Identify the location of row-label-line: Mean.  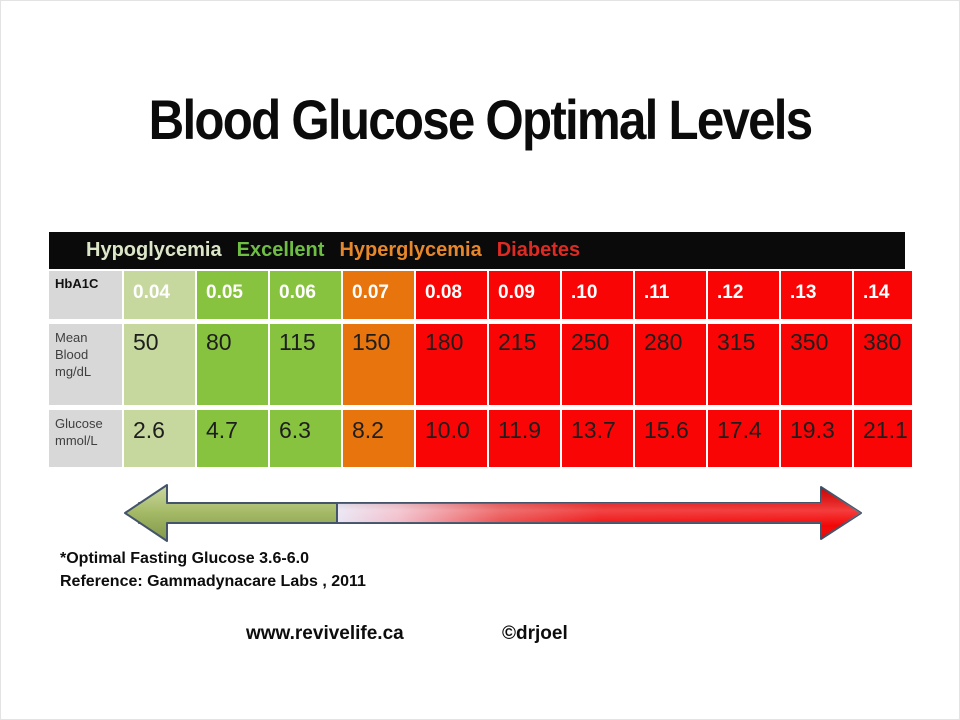
(71, 337).